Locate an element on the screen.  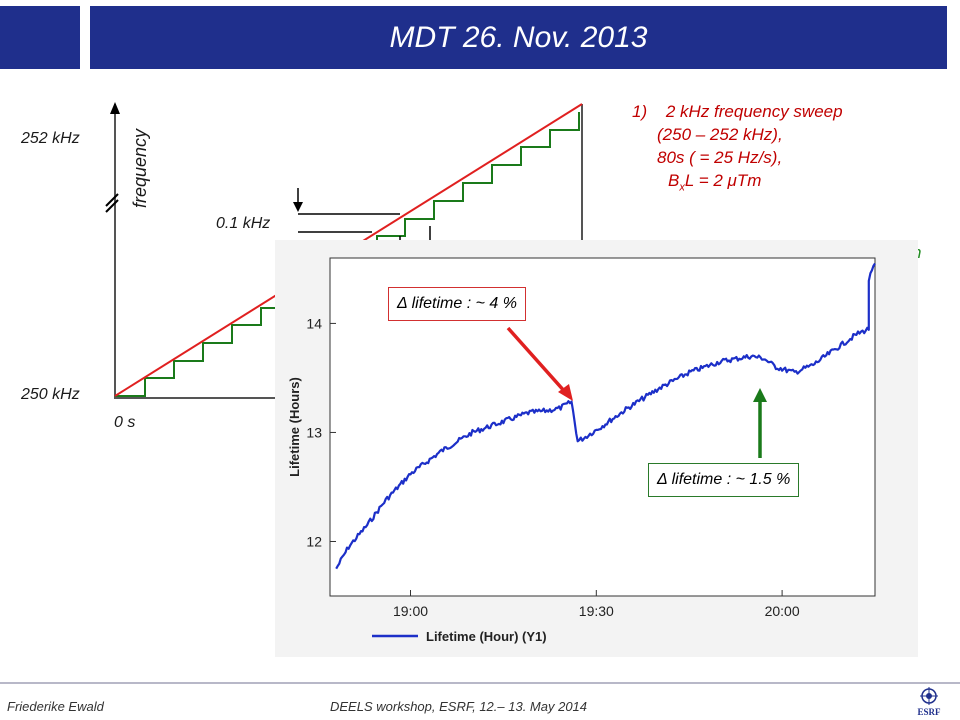
notes-bxl-subscript: x is located at coordinates (682, 187).